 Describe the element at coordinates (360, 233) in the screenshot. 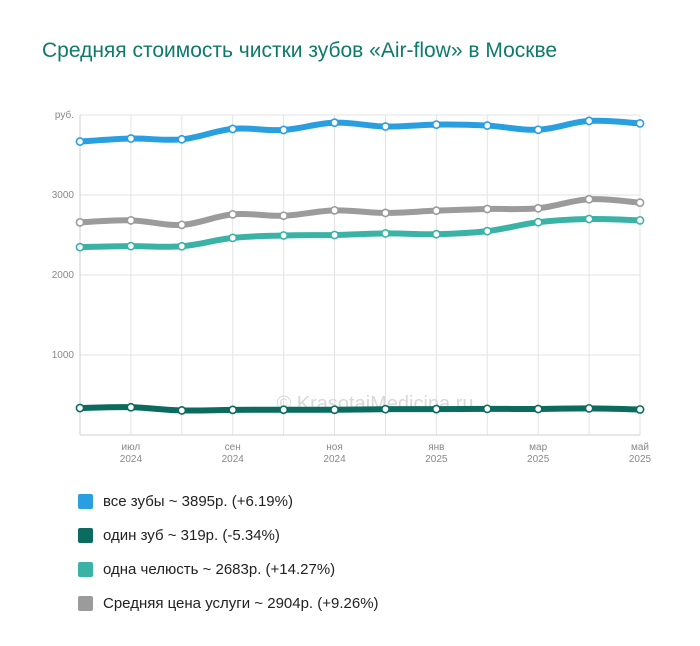

I see `series-line-jaw` at that location.